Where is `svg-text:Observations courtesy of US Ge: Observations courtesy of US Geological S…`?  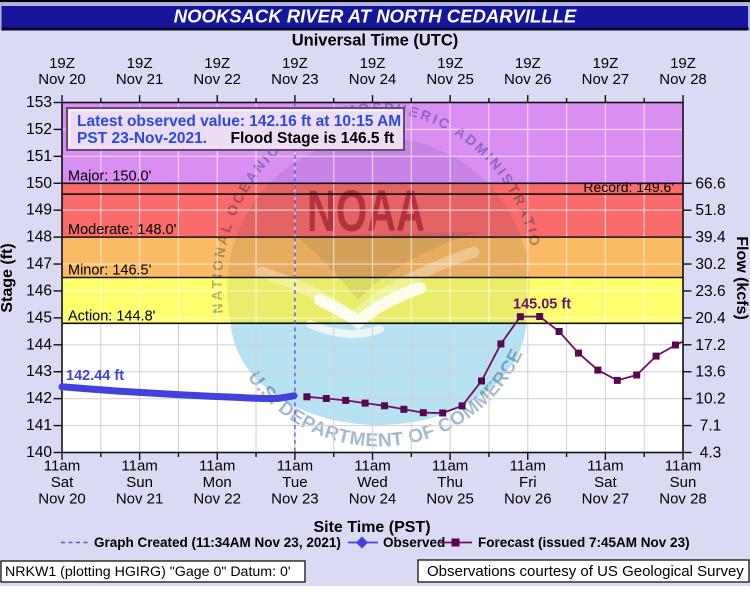
svg-text:Observations courtesy of US Ge: Observations courtesy of US Geological S… is located at coordinates (585, 571).